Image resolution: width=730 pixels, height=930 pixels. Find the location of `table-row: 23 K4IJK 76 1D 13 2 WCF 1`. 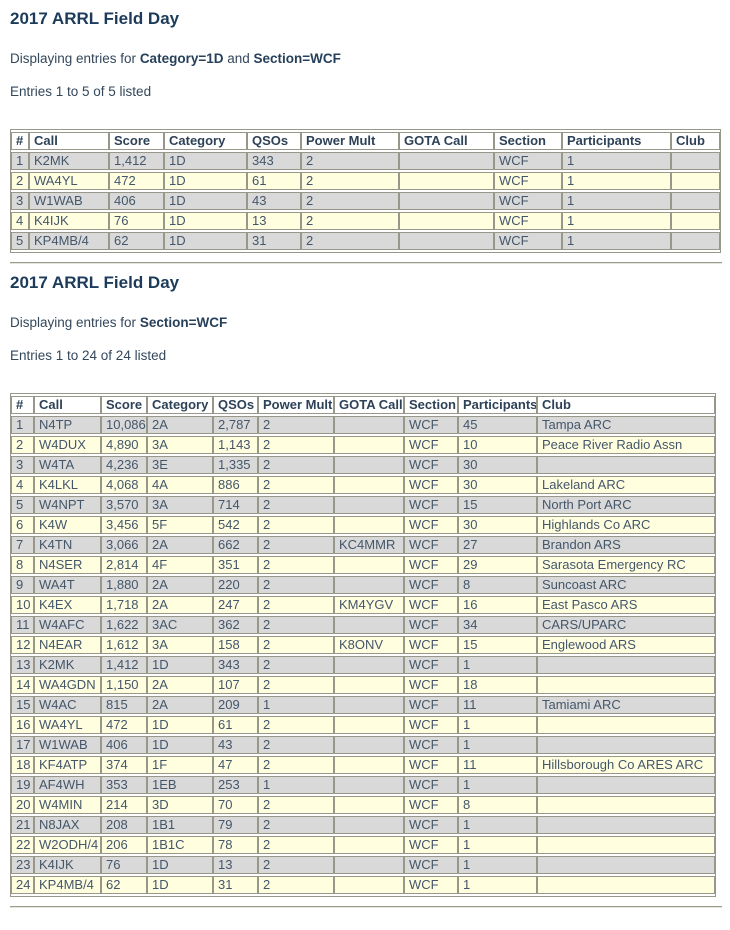

table-row: 23 K4IJK 76 1D 13 2 WCF 1 is located at coordinates (363, 865).